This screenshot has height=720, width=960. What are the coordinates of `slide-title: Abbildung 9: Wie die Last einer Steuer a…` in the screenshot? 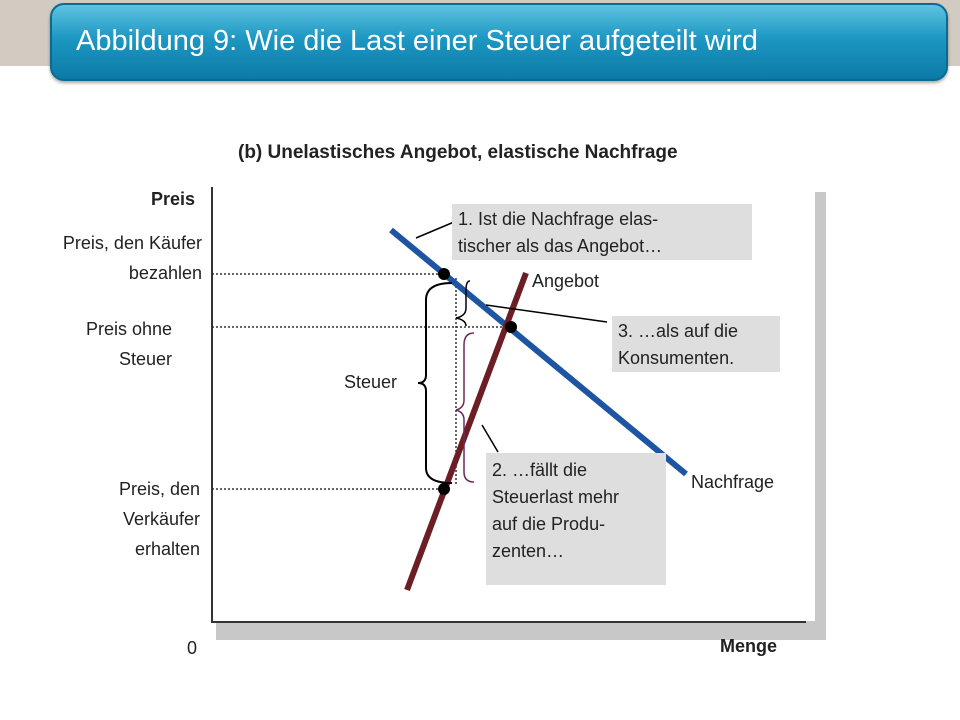 It's located at (417, 41).